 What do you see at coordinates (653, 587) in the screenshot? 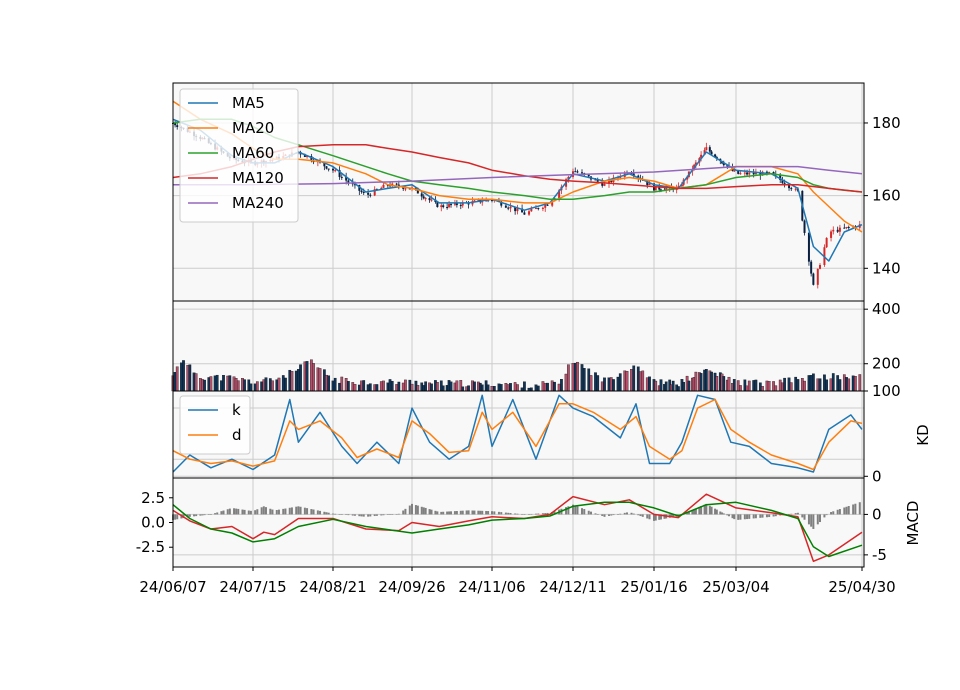
I see `x-tick-label: 25/01/16` at bounding box center [653, 587].